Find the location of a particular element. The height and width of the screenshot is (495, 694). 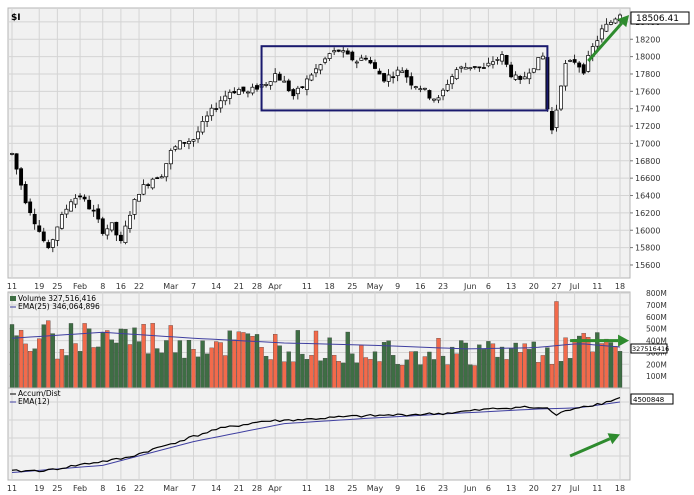

date-tick-label: 25 is located at coordinates (57, 286).